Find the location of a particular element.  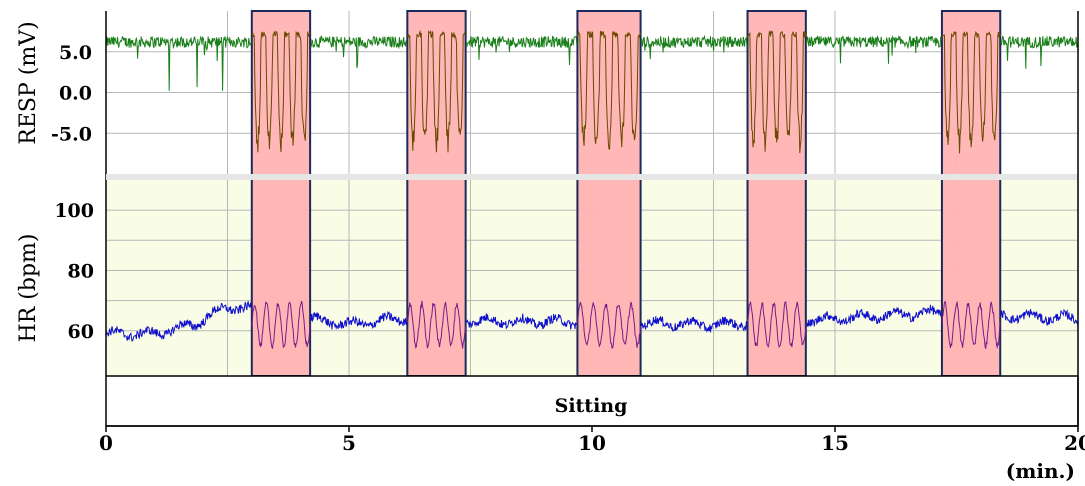

x-axis-unit: (min.) is located at coordinates (1040, 471).